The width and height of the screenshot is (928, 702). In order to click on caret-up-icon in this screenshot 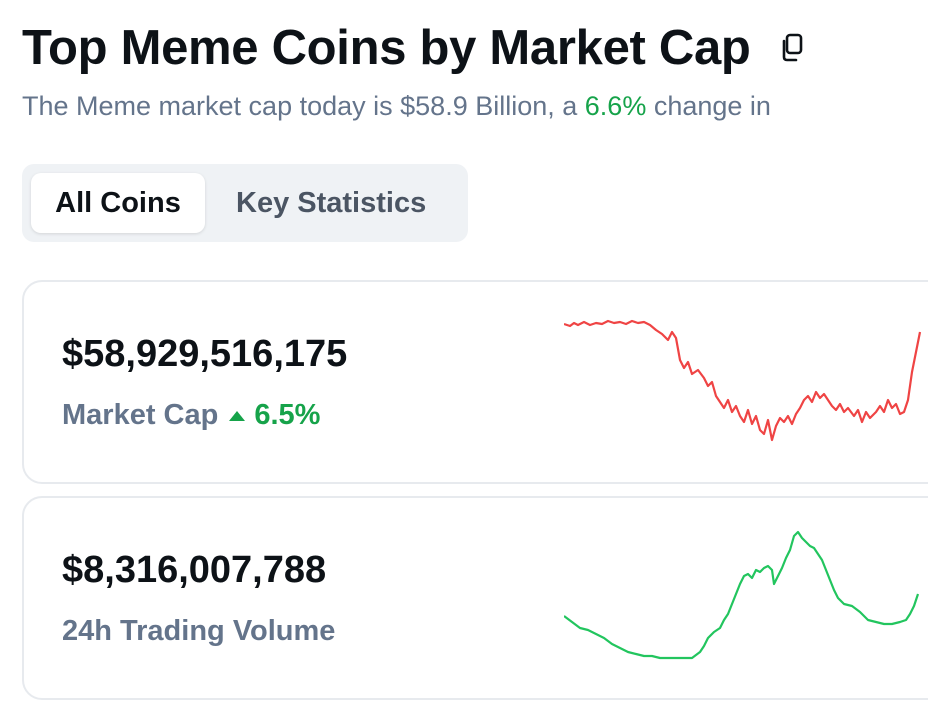, I will do `click(237, 415)`.